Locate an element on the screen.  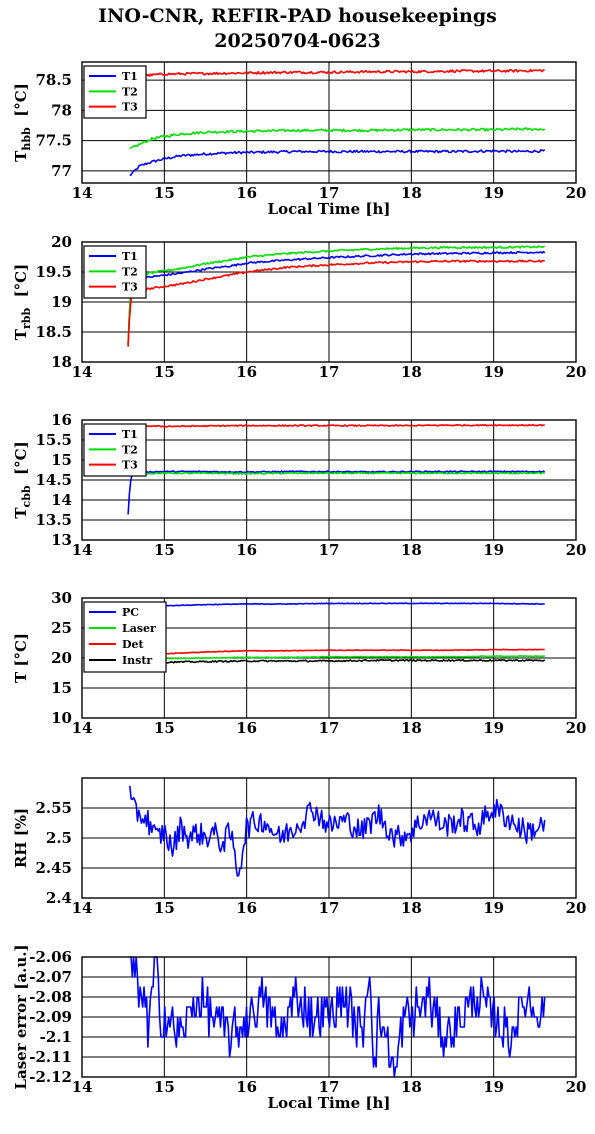
y-tick-label: 77 is located at coordinates (61, 171).